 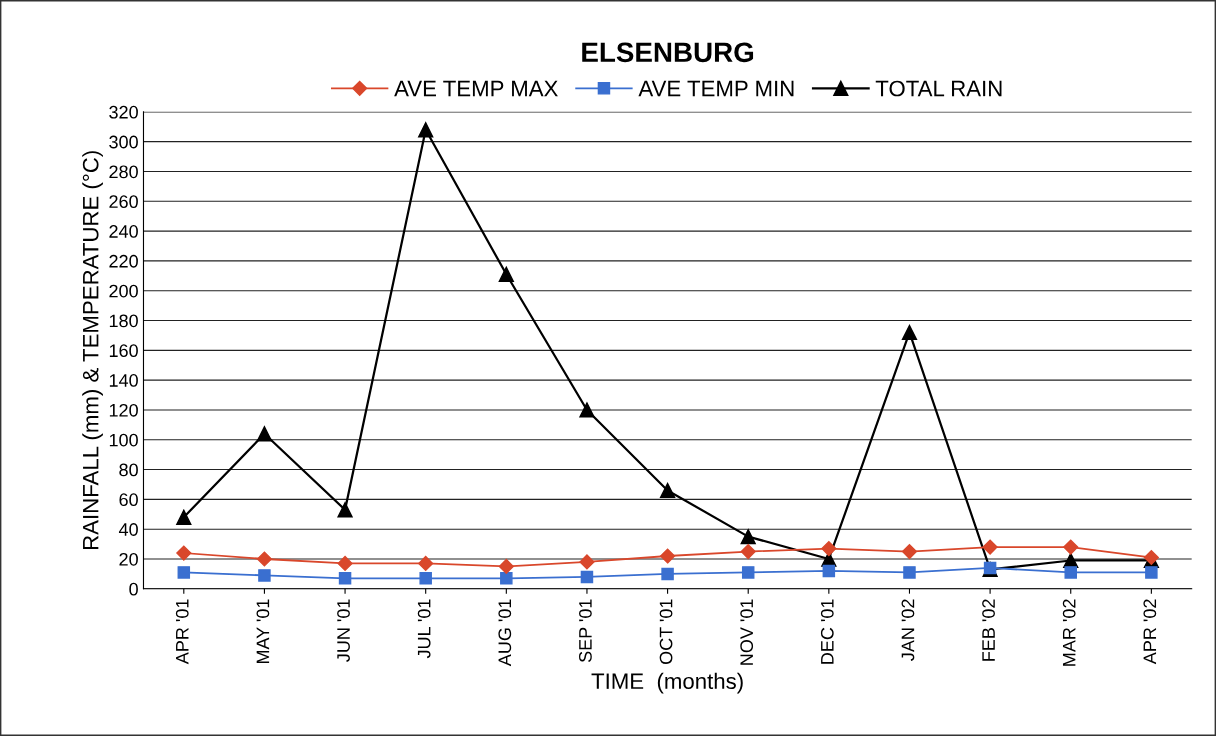 What do you see at coordinates (128, 470) in the screenshot?
I see `y-tick-label: 80` at bounding box center [128, 470].